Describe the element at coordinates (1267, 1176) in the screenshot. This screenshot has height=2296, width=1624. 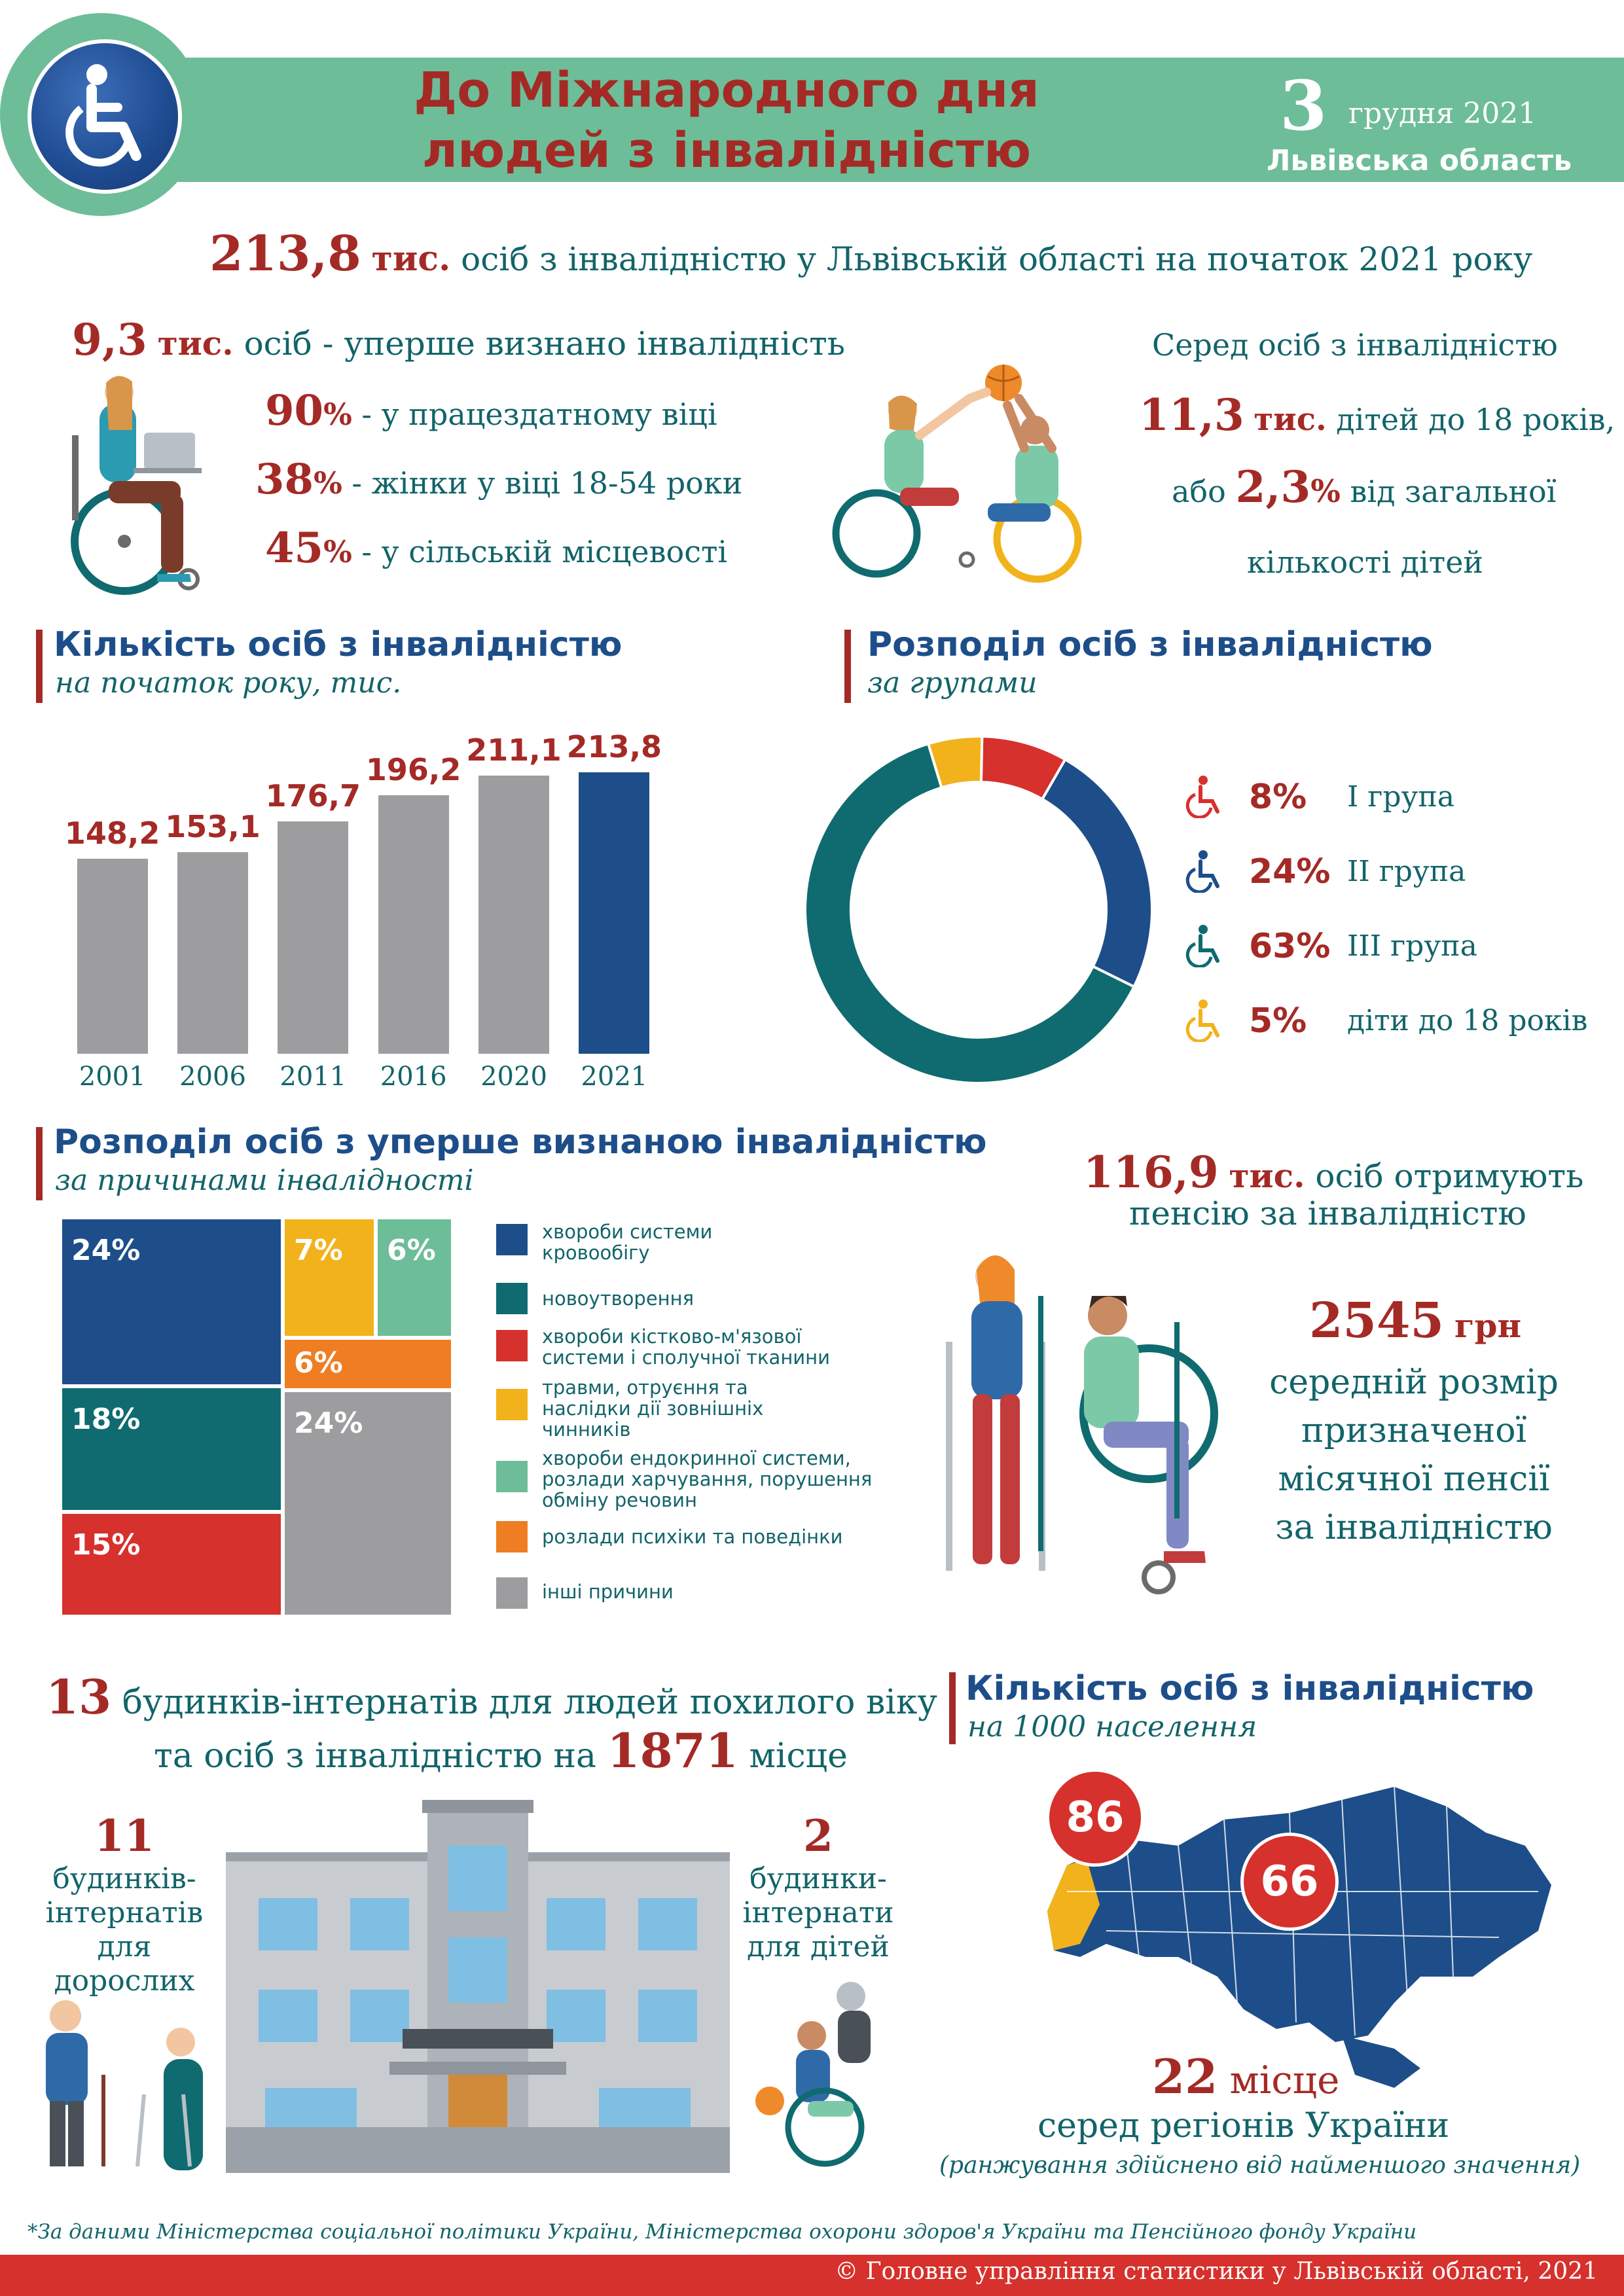
I see `pension-unit: тис.` at that location.